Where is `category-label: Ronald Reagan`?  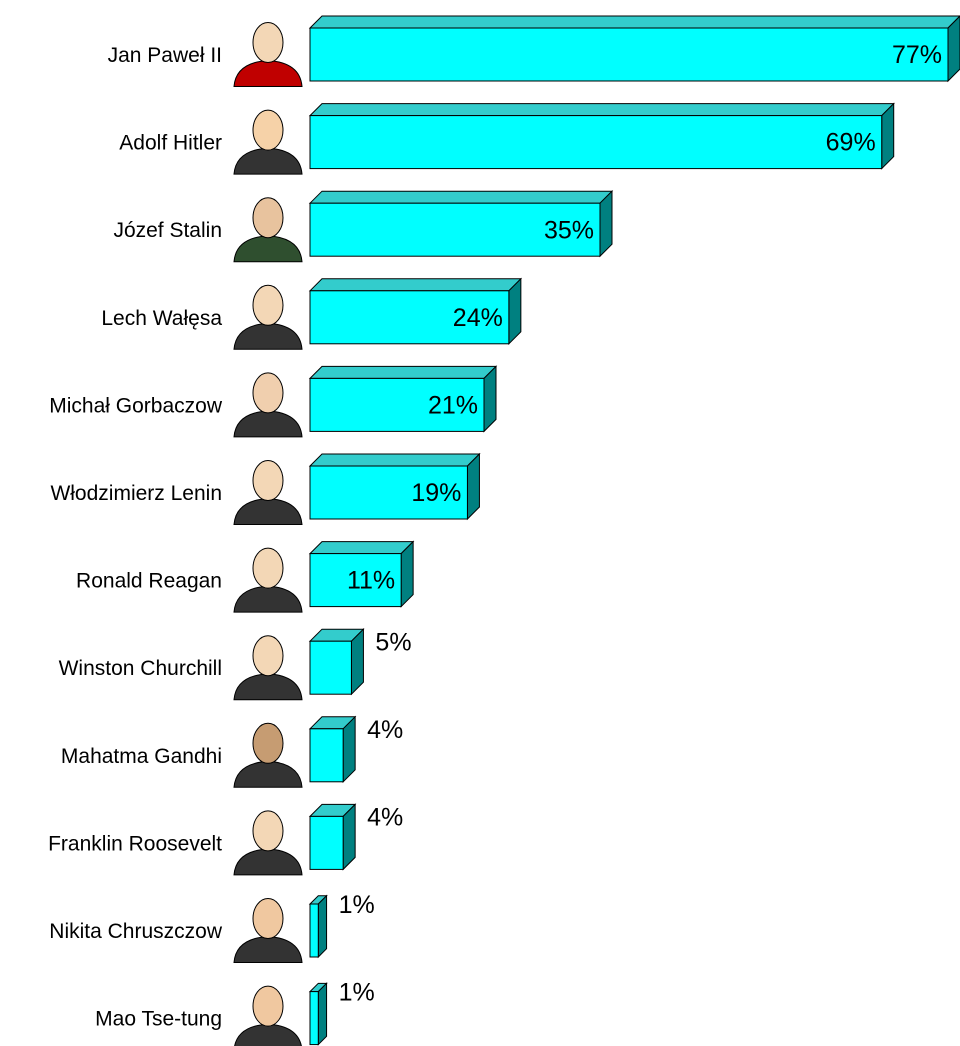
category-label: Ronald Reagan is located at coordinates (149, 581).